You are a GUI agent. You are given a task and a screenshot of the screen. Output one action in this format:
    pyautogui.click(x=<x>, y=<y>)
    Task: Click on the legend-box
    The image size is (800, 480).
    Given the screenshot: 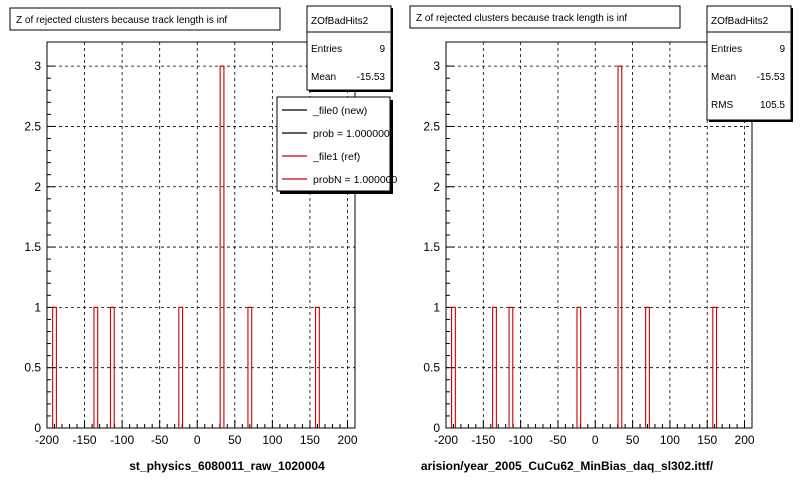 What is the action you would take?
    pyautogui.click(x=333, y=144)
    